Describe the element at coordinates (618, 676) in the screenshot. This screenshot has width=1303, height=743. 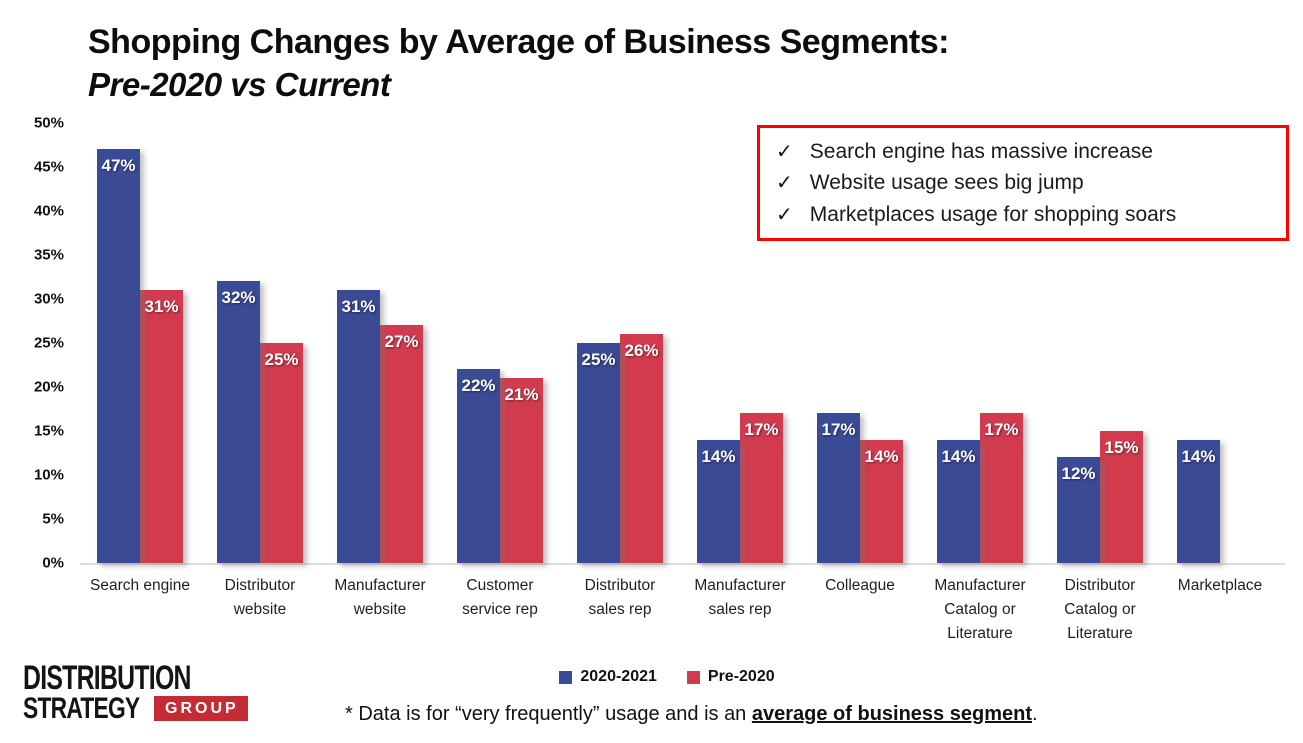
I see `legend-label: 2020-2021` at that location.